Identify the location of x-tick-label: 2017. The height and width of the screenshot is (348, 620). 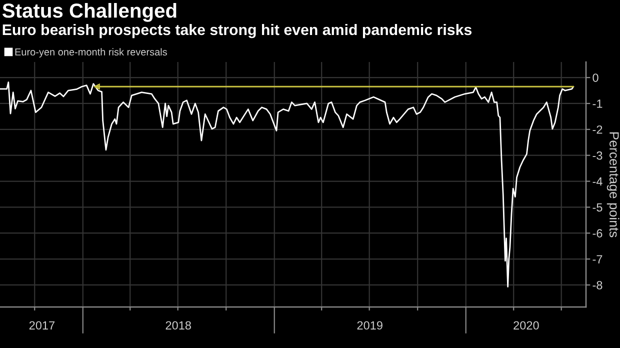
(42, 325).